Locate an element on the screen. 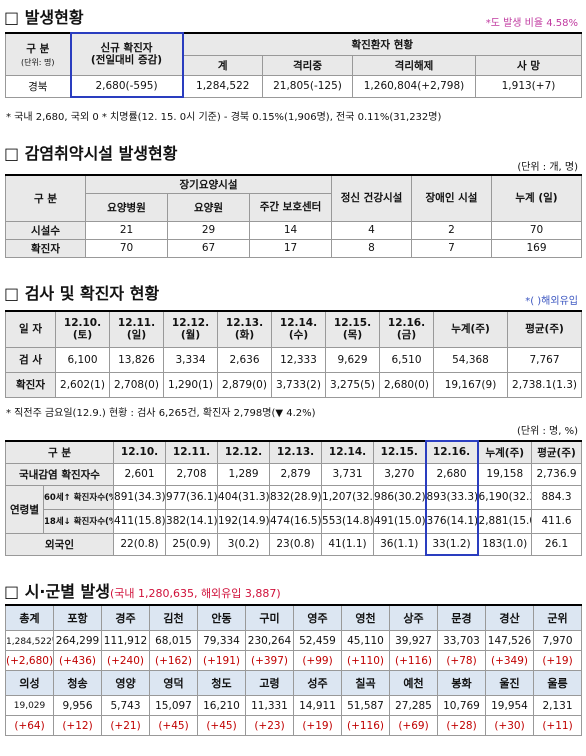 This screenshot has height=756, width=586. region-change: (+45) is located at coordinates (221, 725).